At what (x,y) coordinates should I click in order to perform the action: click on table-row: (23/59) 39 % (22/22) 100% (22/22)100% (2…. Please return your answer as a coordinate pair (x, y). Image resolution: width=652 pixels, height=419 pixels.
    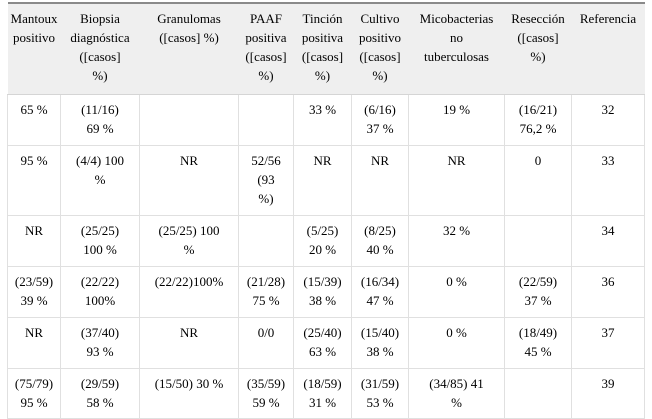
    Looking at the image, I should click on (326, 291).